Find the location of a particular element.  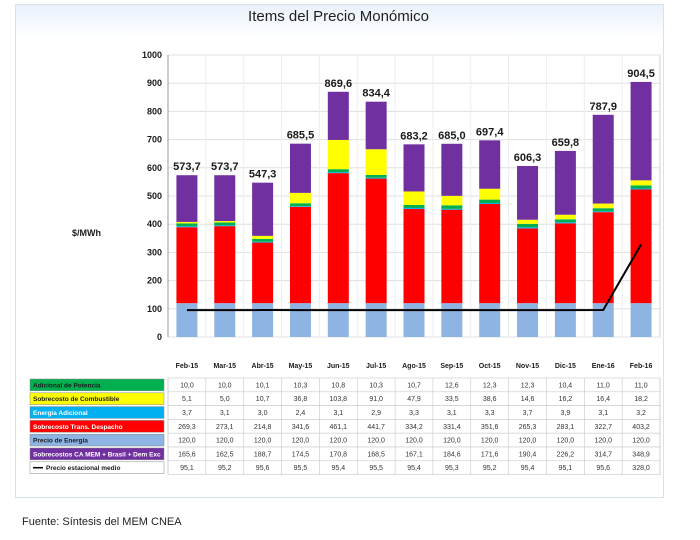

table-row-label: Sobrecostos CA MEM + Brasil + Dem Exc is located at coordinates (97, 454).